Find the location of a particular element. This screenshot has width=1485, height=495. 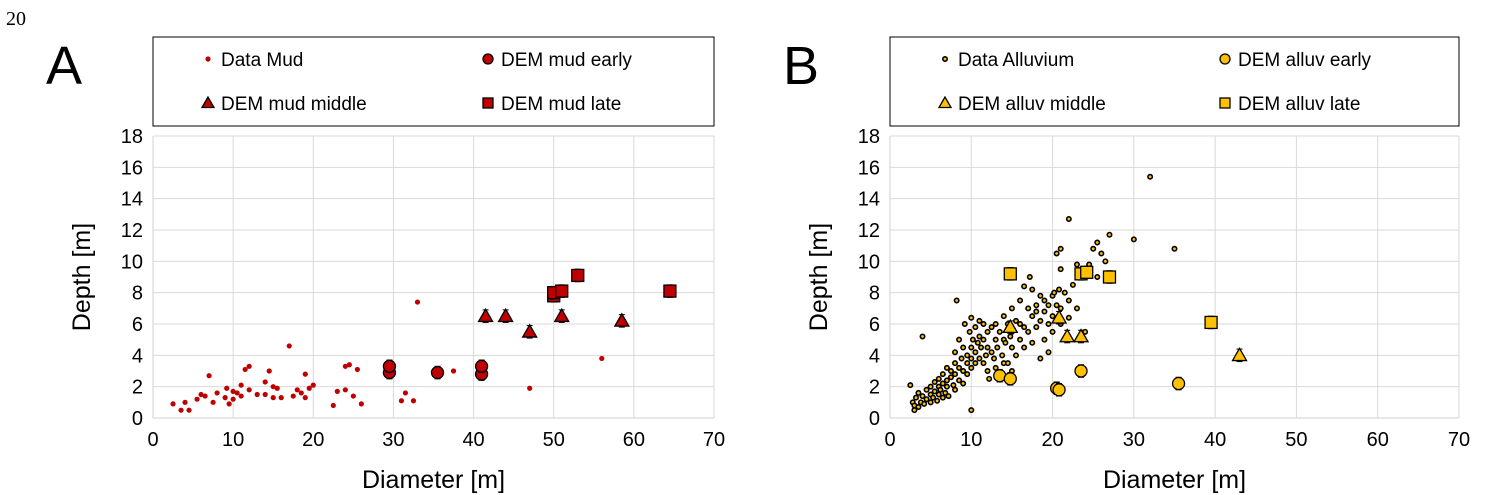

page-number: 20 is located at coordinates (16, 19).